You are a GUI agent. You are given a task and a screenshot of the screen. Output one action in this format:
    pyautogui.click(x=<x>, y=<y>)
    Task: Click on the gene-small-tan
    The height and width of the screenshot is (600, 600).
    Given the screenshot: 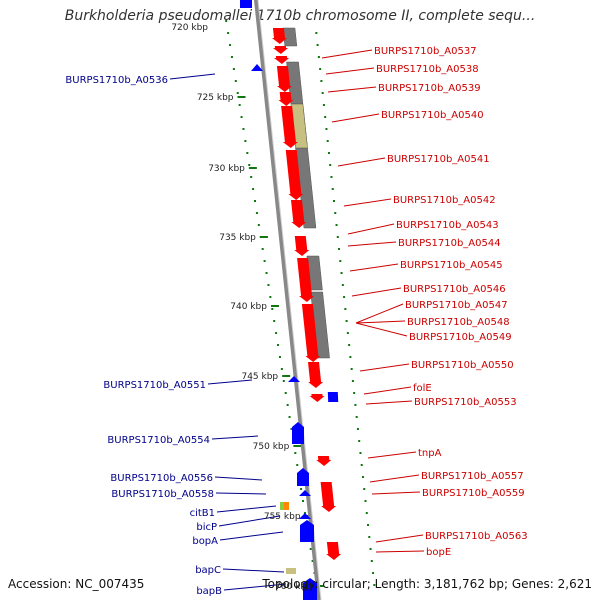 What is the action you would take?
    pyautogui.click(x=291, y=571)
    